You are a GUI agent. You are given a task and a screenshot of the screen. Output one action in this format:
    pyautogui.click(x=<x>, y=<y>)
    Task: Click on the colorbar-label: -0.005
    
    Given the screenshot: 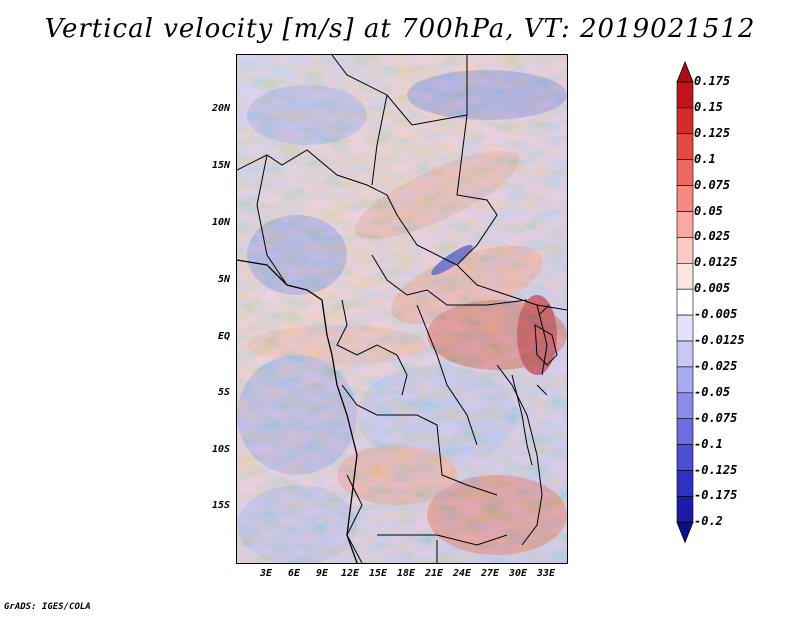 What is the action you would take?
    pyautogui.click(x=716, y=314)
    